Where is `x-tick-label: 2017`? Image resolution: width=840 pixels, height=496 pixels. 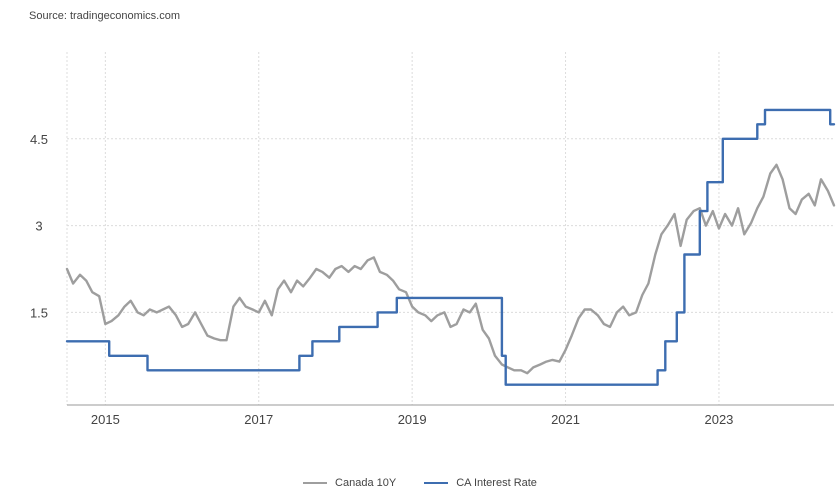 x-tick-label: 2017 is located at coordinates (258, 419).